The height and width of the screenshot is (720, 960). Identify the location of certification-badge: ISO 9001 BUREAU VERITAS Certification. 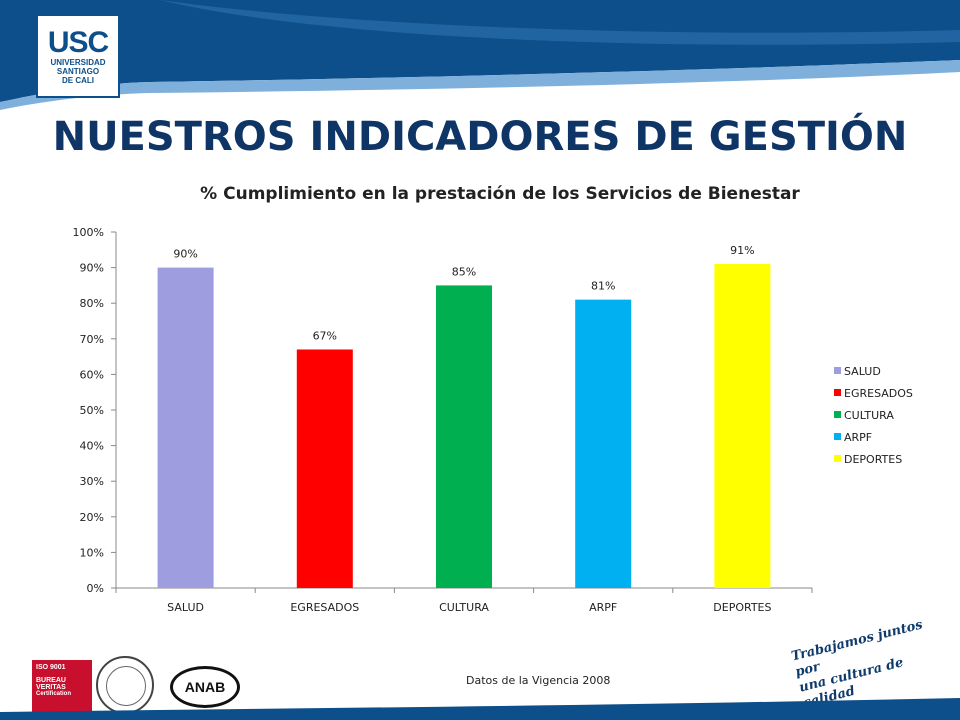
(92, 689).